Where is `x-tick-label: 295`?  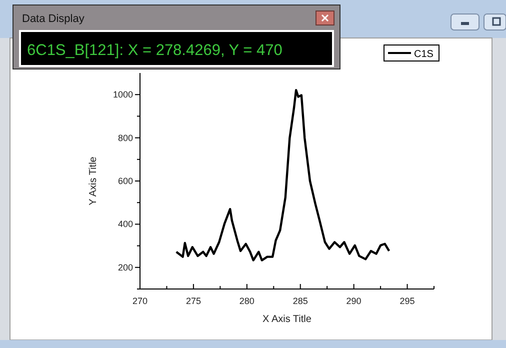
x-tick-label: 295 is located at coordinates (407, 301).